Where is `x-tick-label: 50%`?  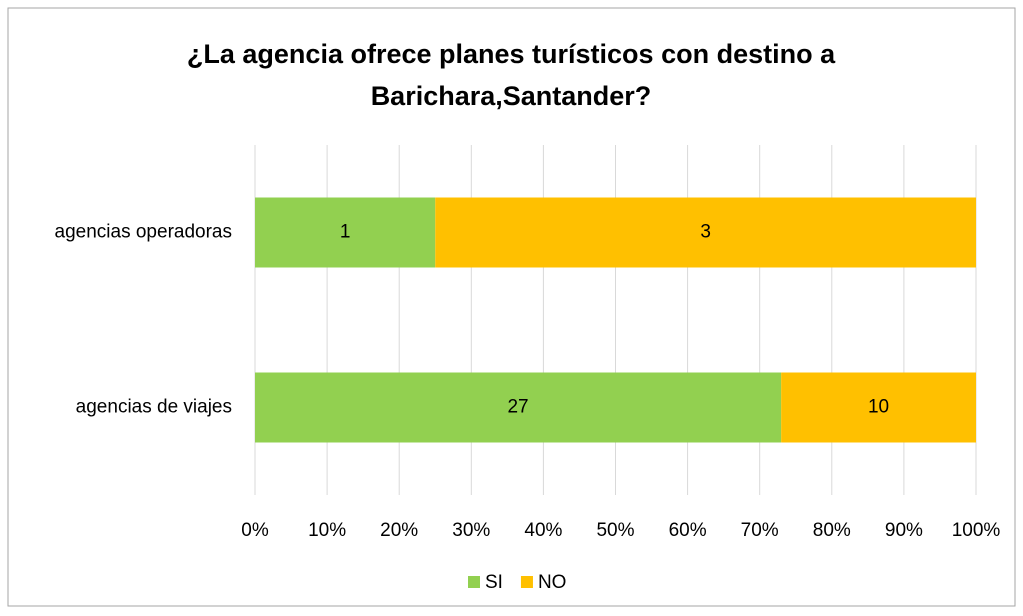
x-tick-label: 50% is located at coordinates (615, 530).